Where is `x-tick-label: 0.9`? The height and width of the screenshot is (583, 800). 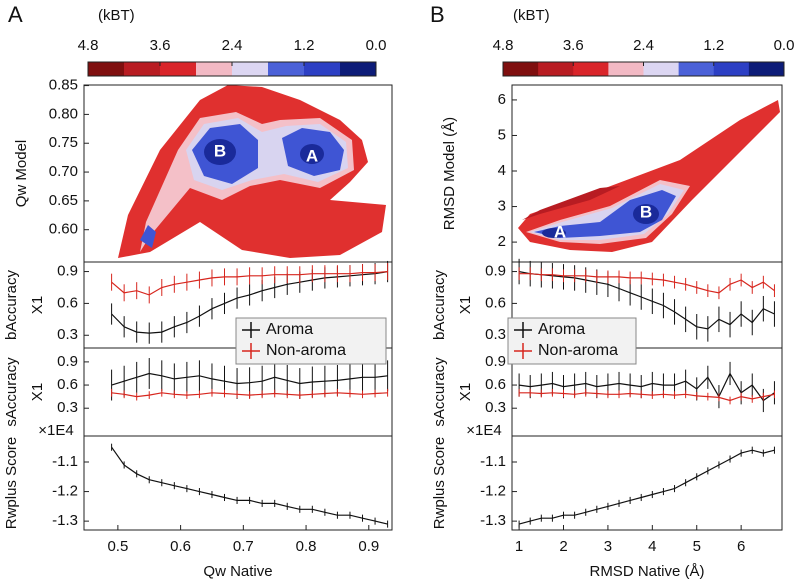 x-tick-label: 0.9 is located at coordinates (368, 546).